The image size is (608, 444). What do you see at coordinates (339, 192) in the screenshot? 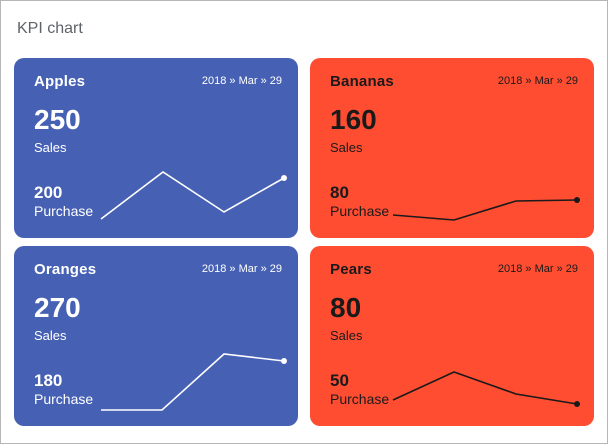
I see `purchase-value: 80` at bounding box center [339, 192].